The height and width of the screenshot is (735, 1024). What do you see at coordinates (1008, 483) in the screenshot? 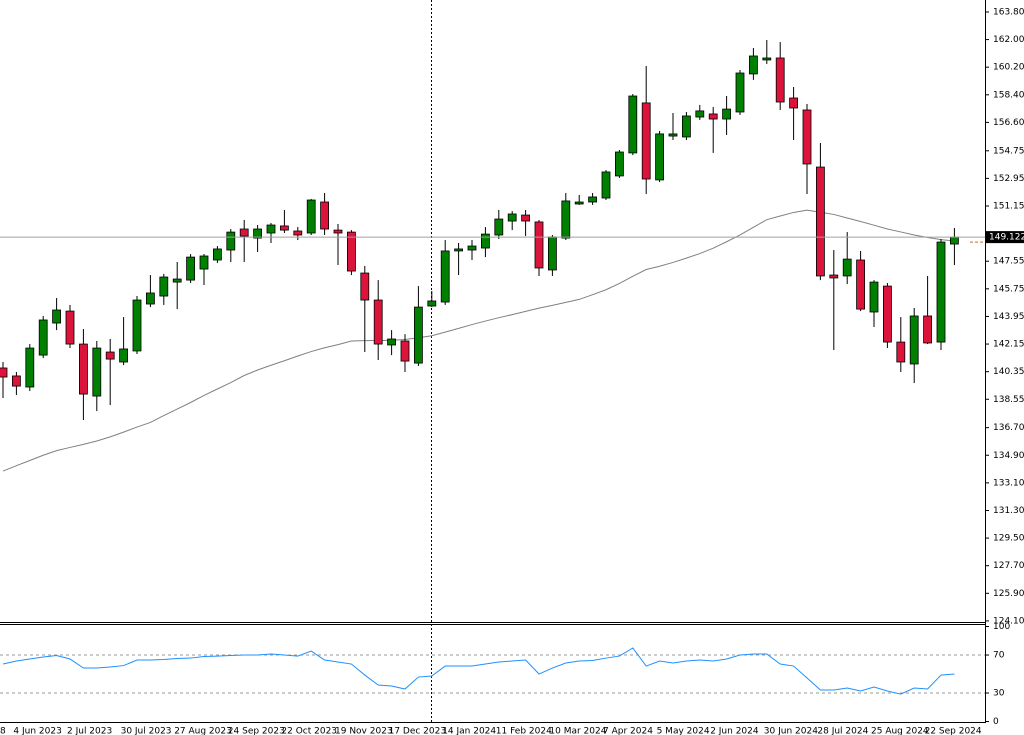
I see `y-tick-label: 133.100` at bounding box center [1008, 483].